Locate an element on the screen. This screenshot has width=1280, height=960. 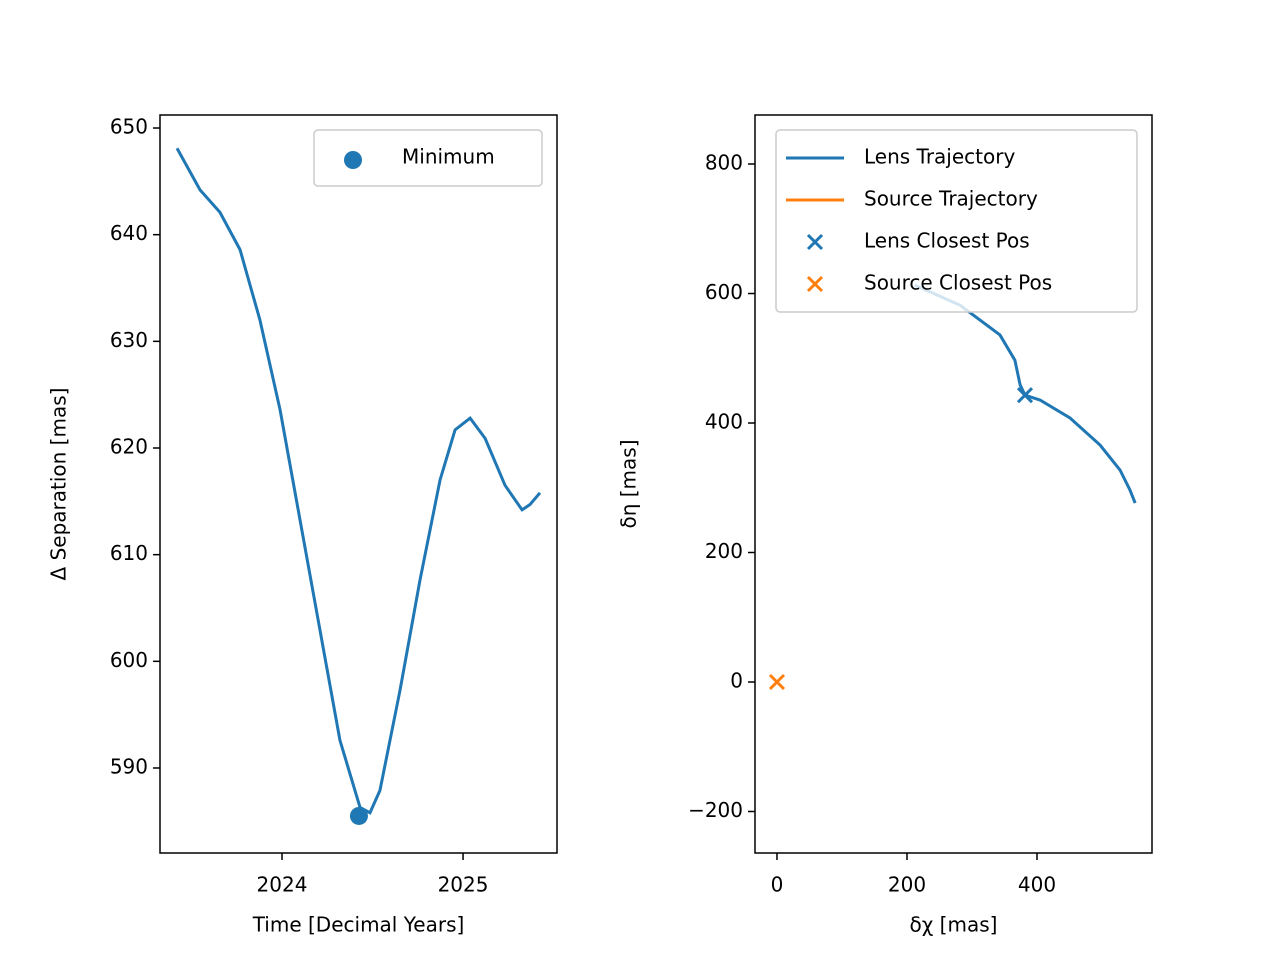
legend-label: Lens Trajectory is located at coordinates (939, 157).